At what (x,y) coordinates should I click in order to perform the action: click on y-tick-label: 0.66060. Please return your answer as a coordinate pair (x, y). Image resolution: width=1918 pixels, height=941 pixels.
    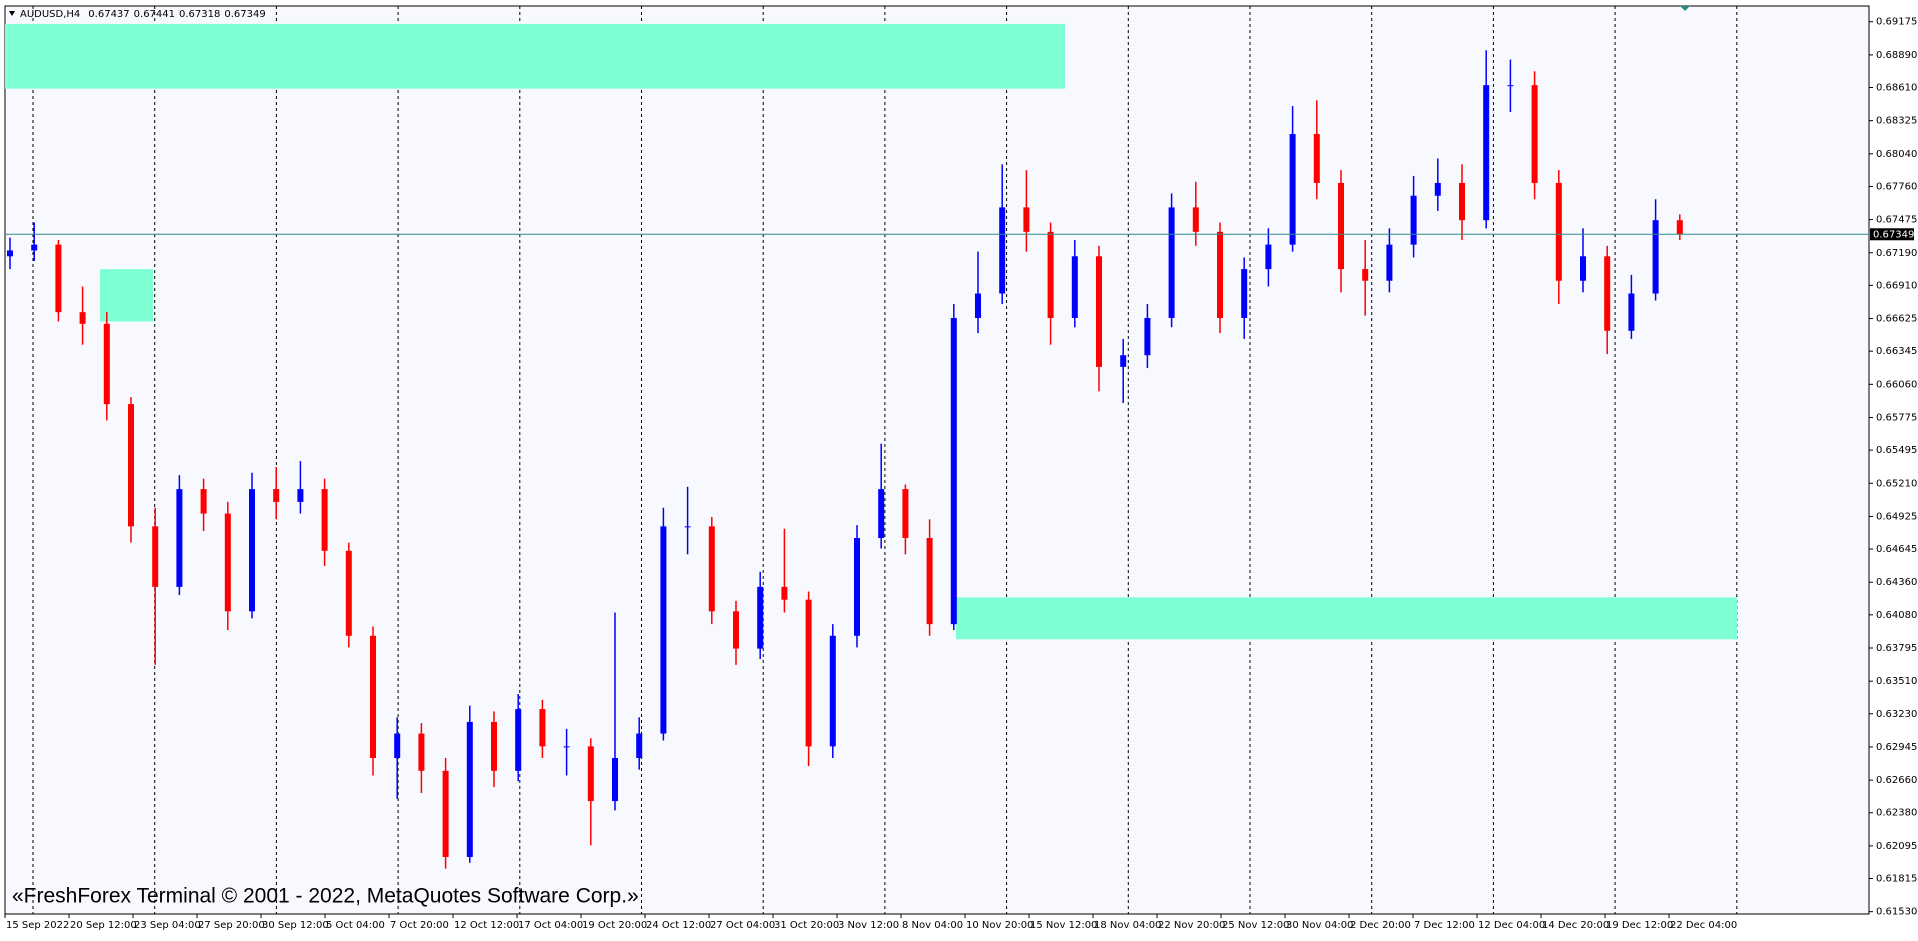
    Looking at the image, I should click on (1896, 384).